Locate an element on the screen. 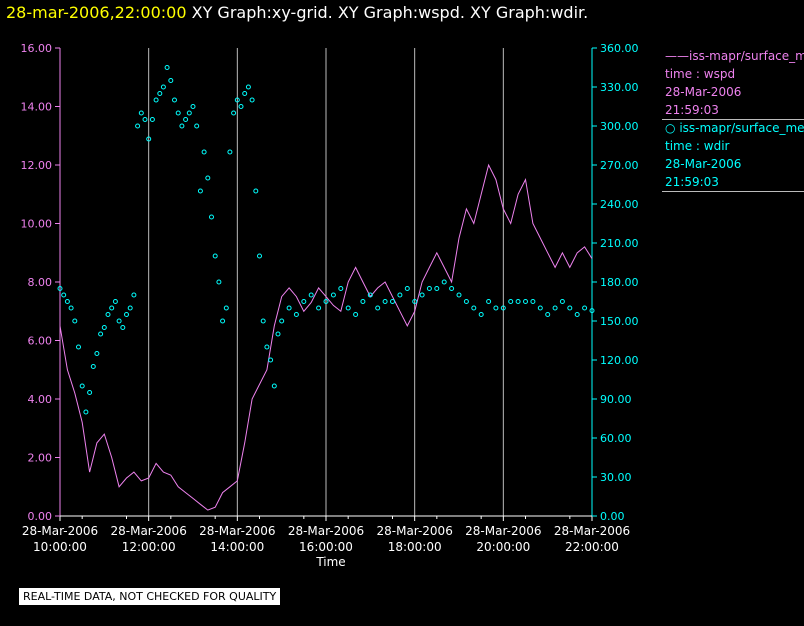 This screenshot has width=804, height=626. y-right-tick-label: 150.00 is located at coordinates (619, 321).